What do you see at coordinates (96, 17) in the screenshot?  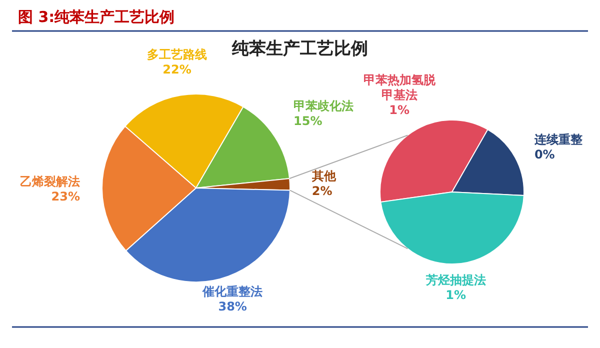 I see `chart-title: 图 3:纯苯生产工艺比例` at bounding box center [96, 17].